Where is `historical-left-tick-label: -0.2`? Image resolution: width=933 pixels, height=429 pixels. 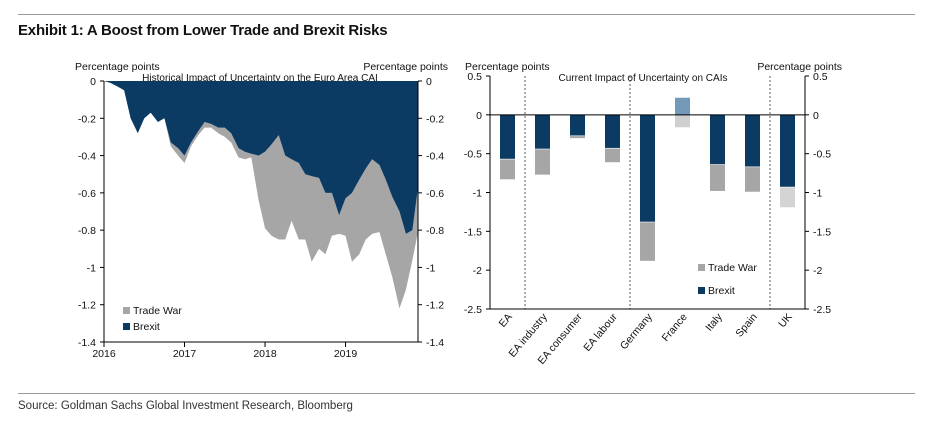
historical-left-tick-label: -0.2 is located at coordinates (87, 119).